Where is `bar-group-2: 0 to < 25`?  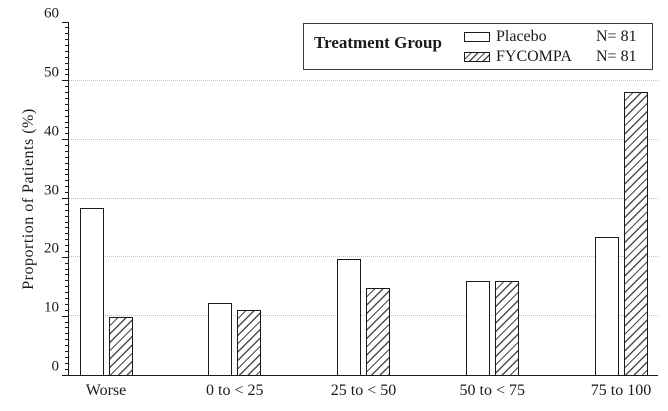 bar-group-2: 0 to < 25 is located at coordinates (234, 210).